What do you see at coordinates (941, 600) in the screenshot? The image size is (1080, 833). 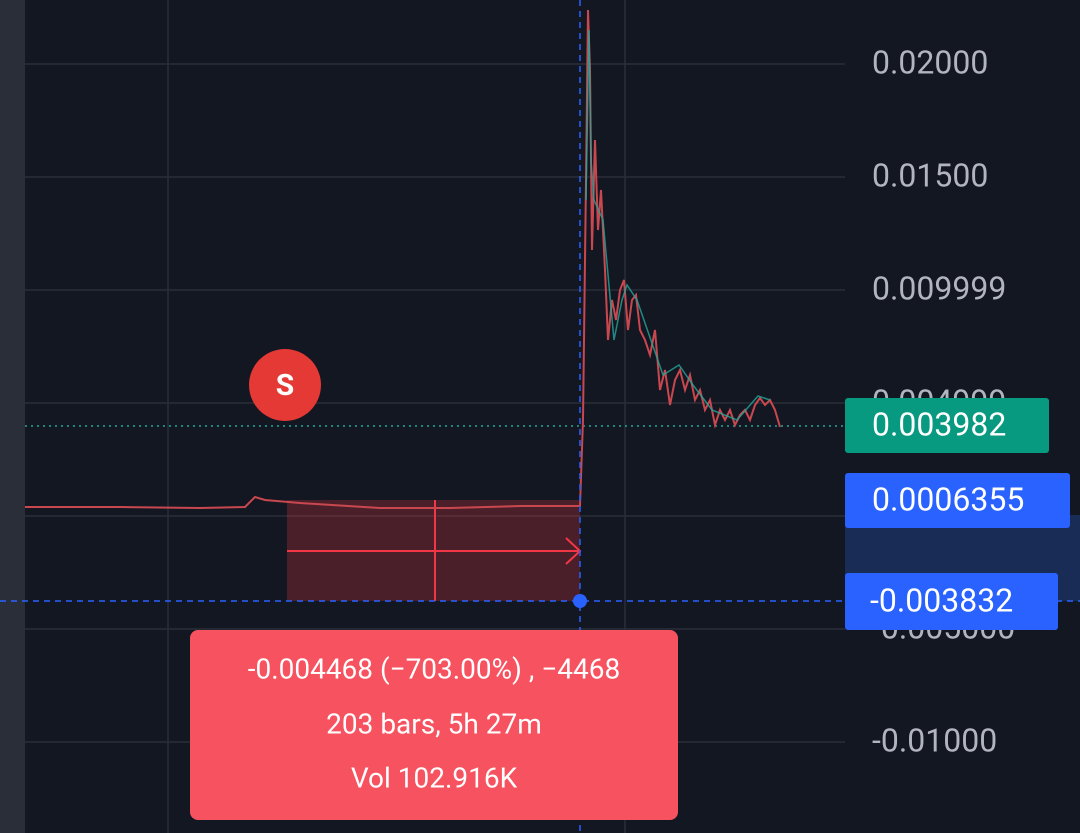 I see `crosshair-text: -0.003832` at bounding box center [941, 600].